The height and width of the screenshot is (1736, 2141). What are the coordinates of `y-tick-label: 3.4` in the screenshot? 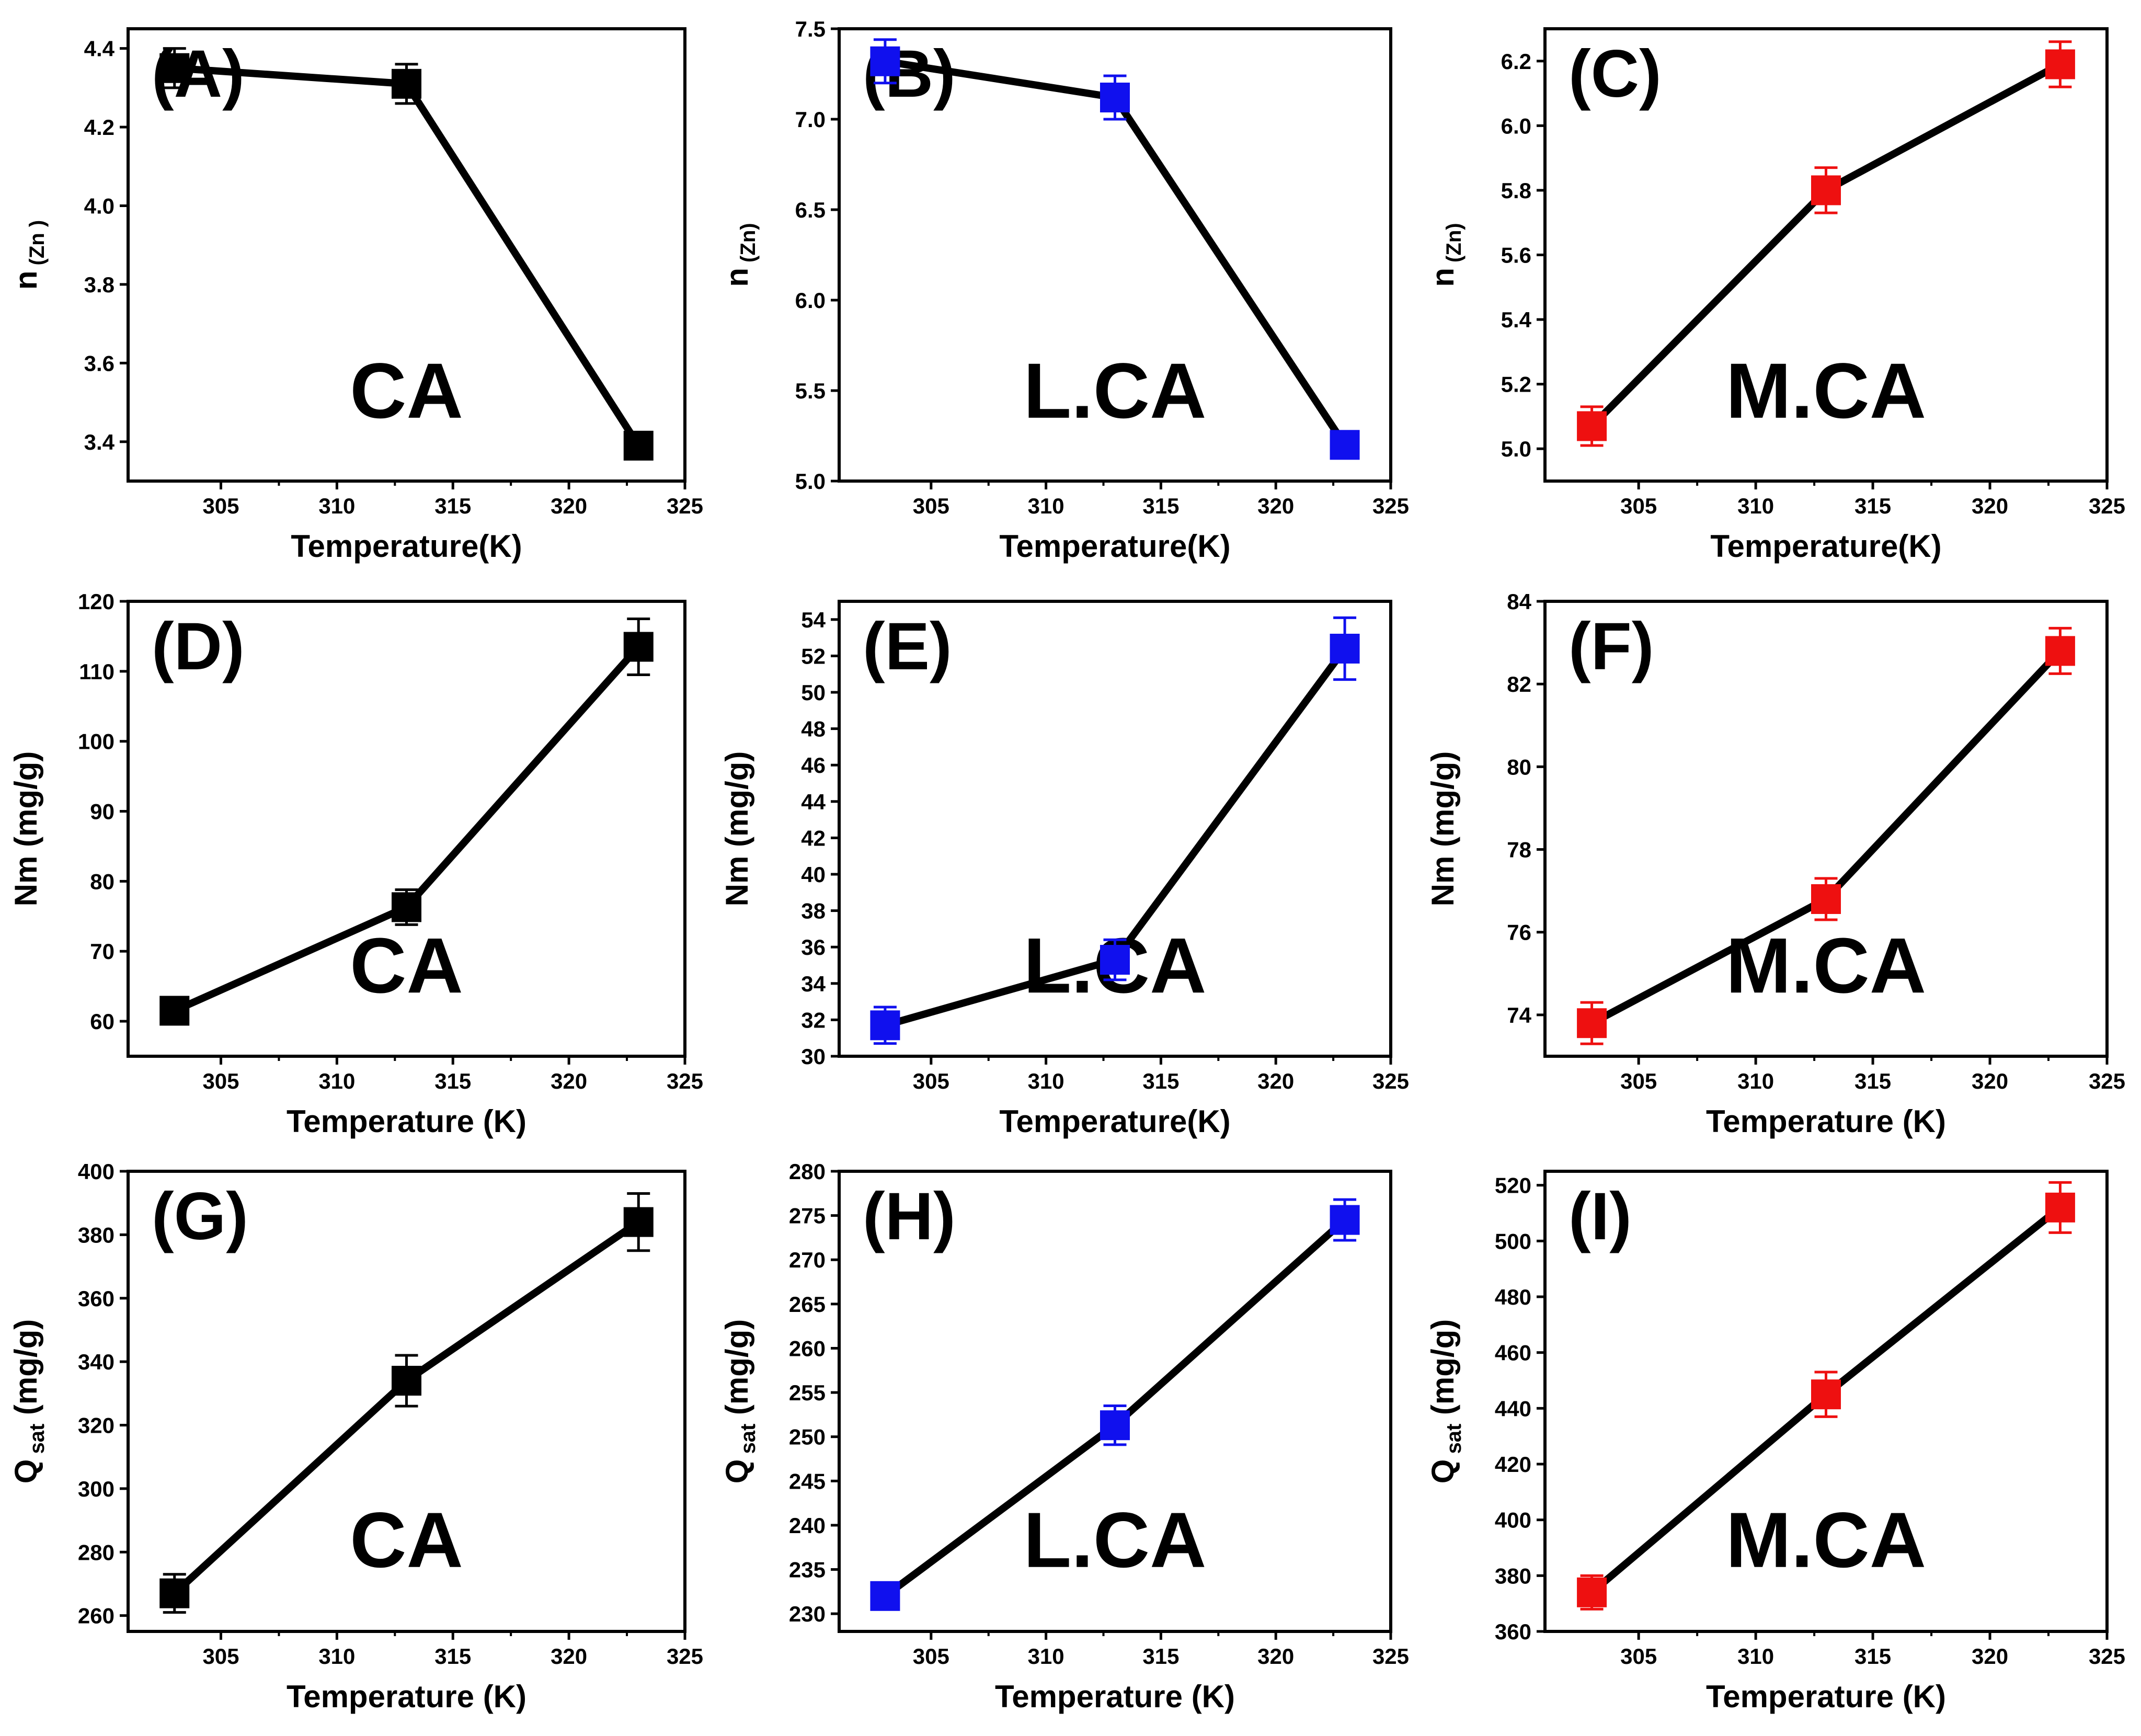 It's located at (100, 442).